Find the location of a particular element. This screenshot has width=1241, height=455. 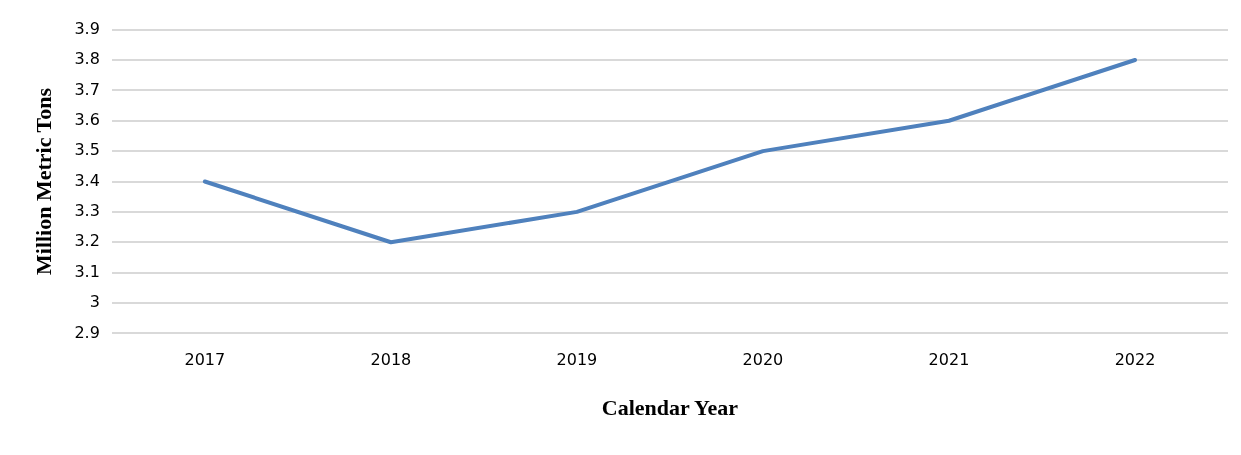

x-tick-label: 2022 is located at coordinates (1135, 360).